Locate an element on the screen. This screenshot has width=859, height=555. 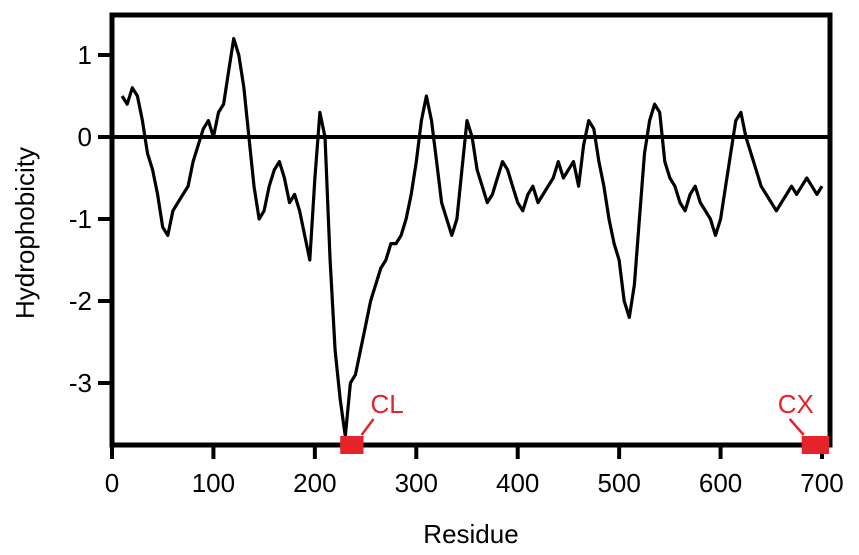
x-tick-label: 600 is located at coordinates (720, 483).